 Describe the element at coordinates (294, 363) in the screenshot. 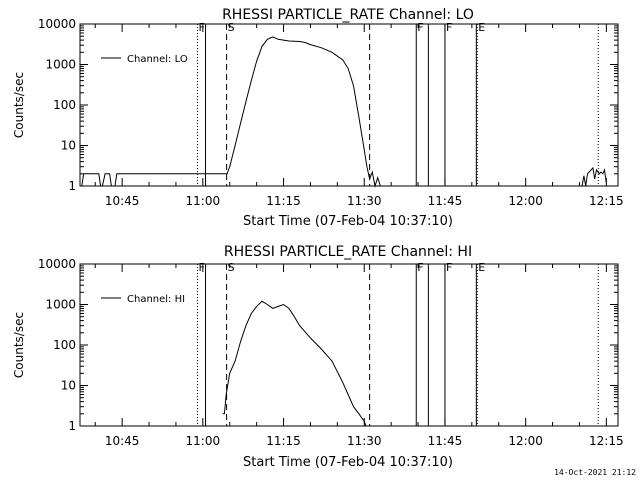

I see `series-line` at that location.